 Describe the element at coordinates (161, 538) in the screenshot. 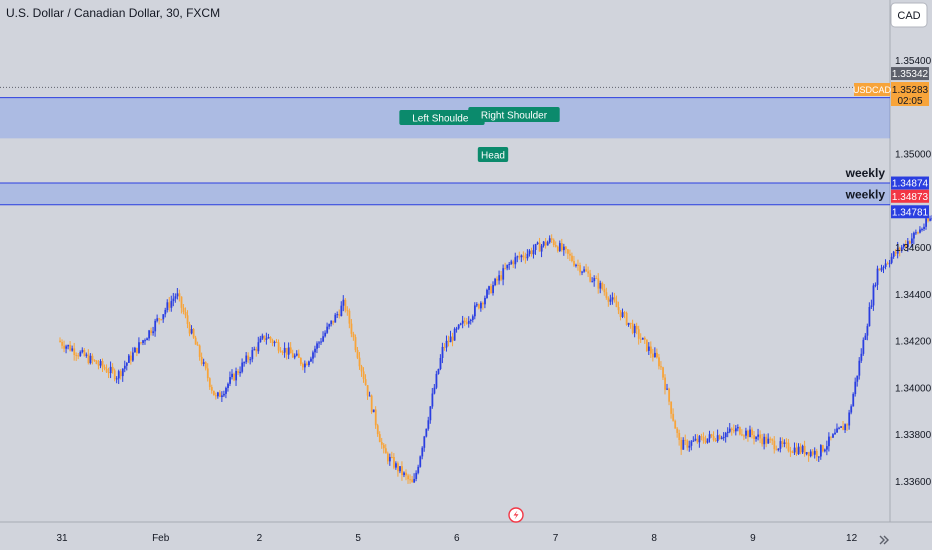

I see `x-tick-label: Feb` at that location.